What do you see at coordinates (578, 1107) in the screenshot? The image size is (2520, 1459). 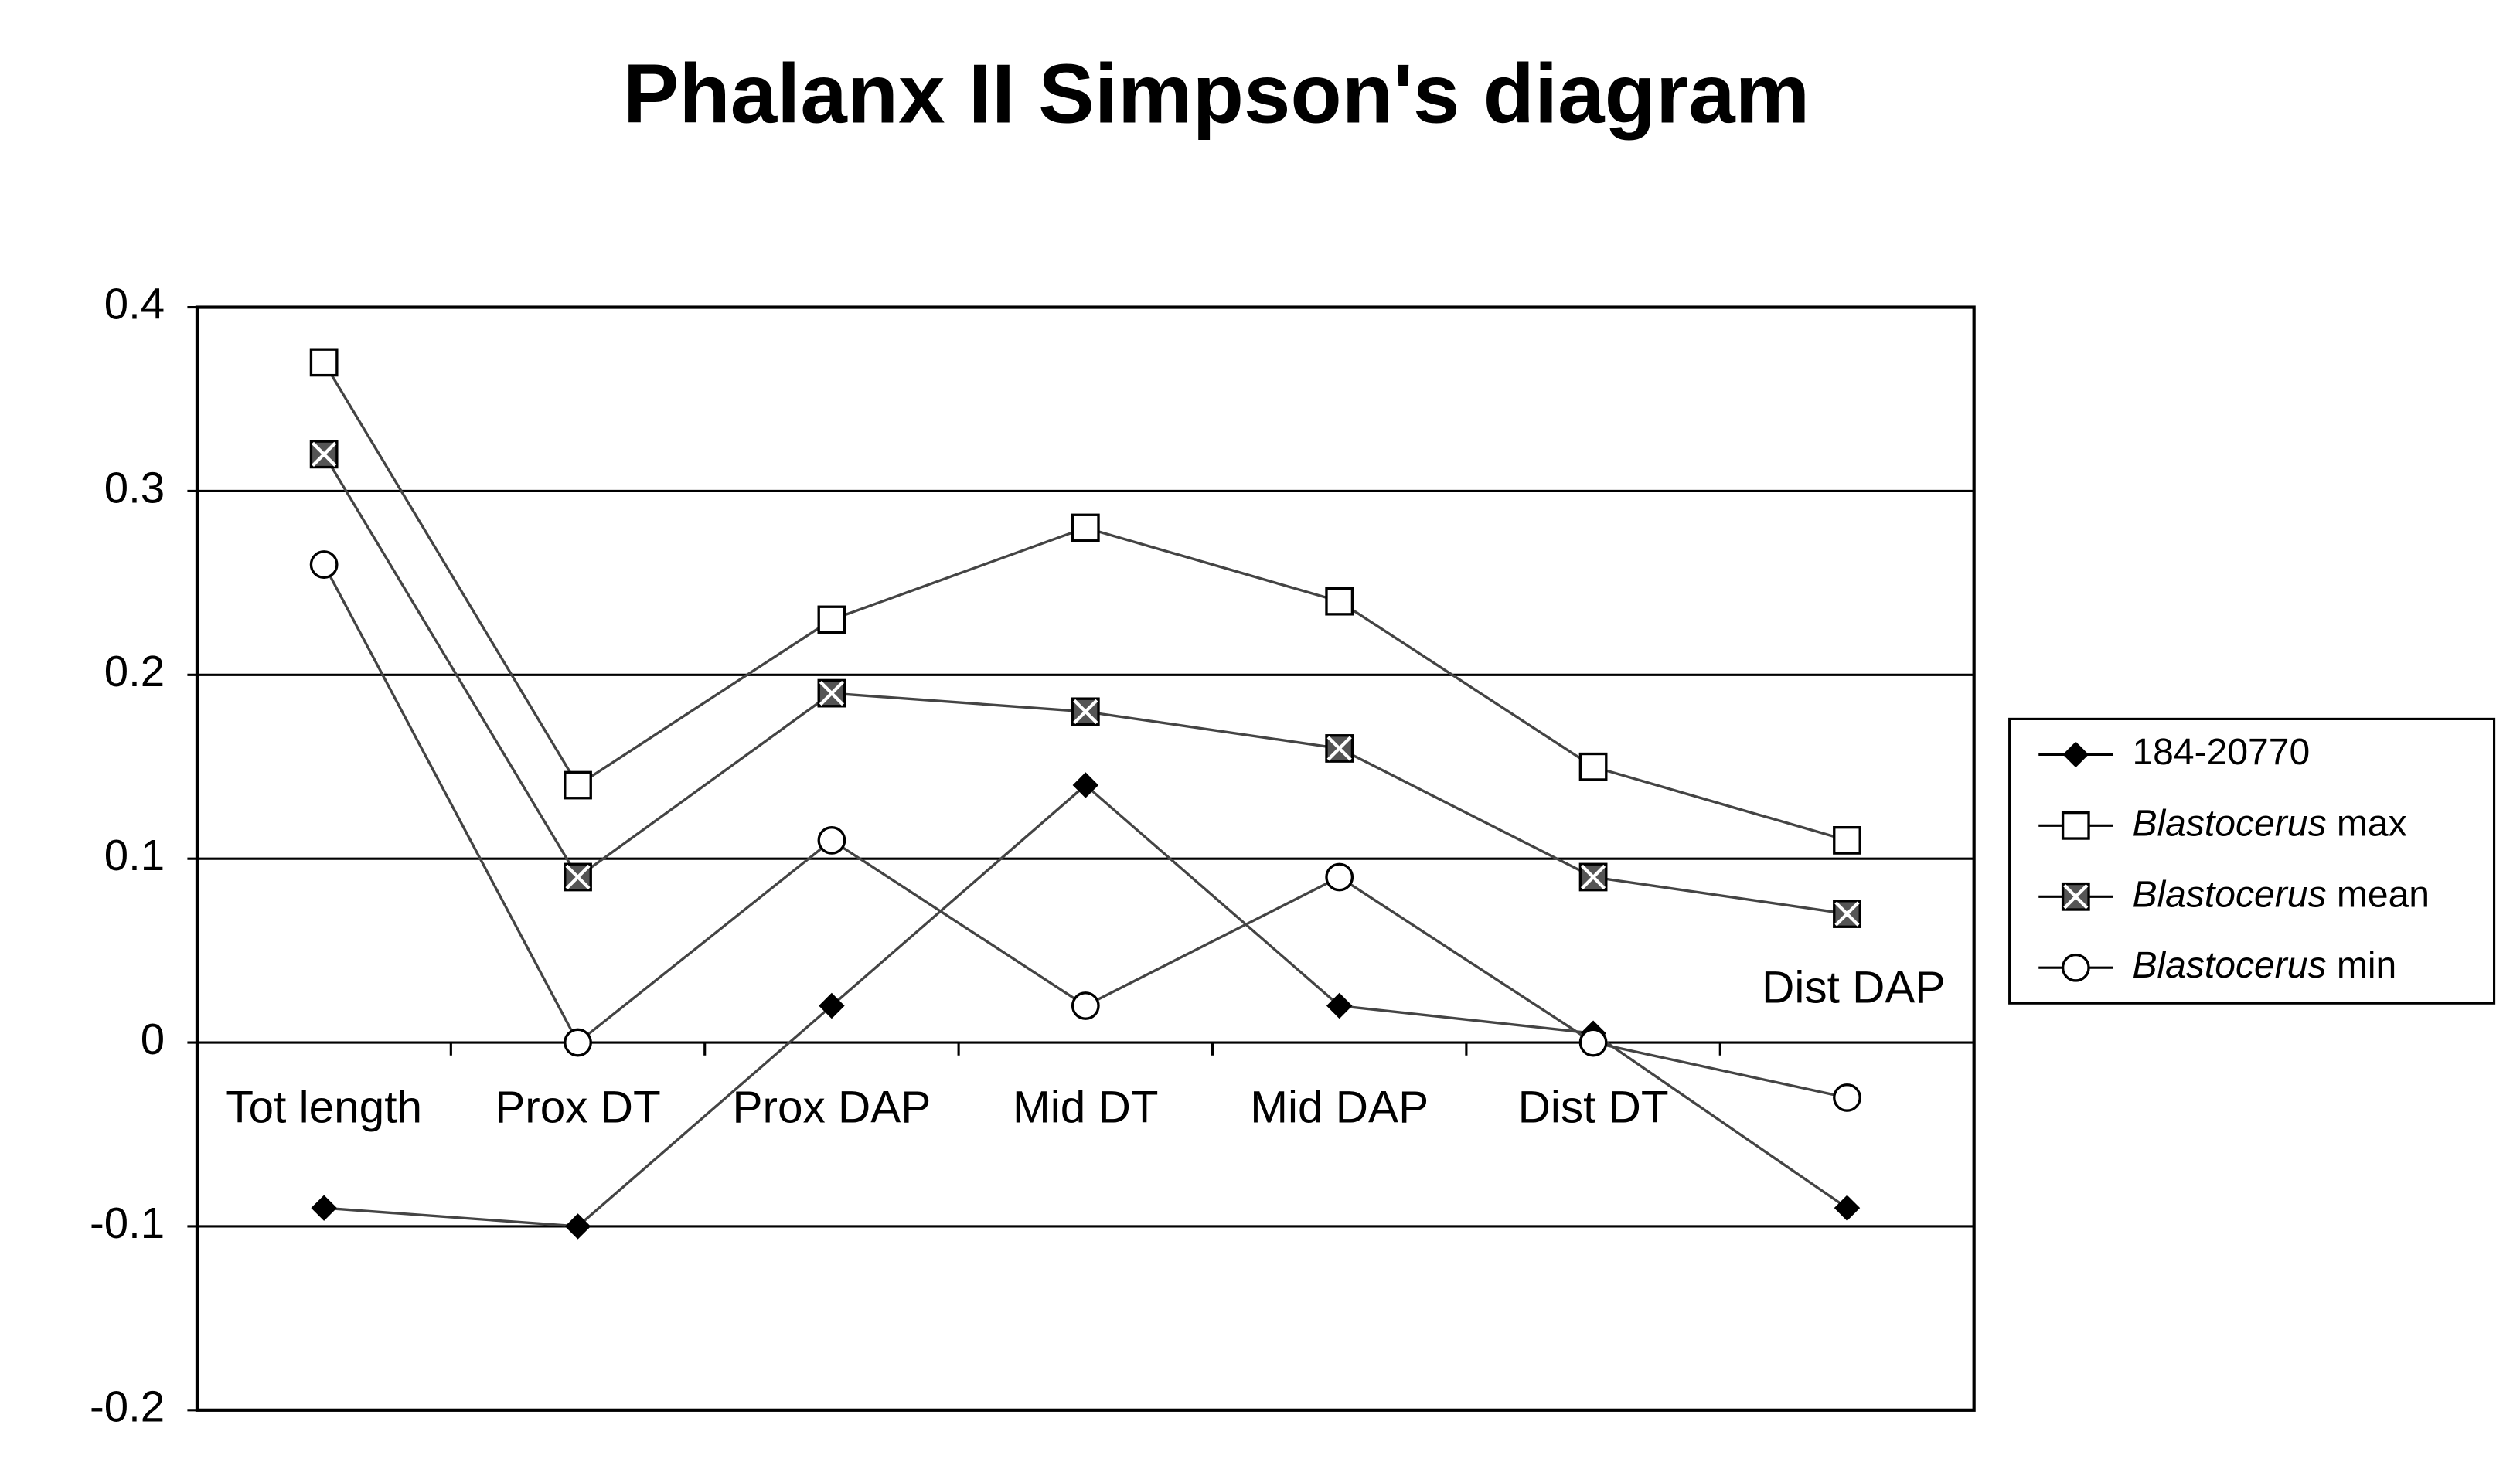 I see `x-tick-label: Prox DT` at bounding box center [578, 1107].